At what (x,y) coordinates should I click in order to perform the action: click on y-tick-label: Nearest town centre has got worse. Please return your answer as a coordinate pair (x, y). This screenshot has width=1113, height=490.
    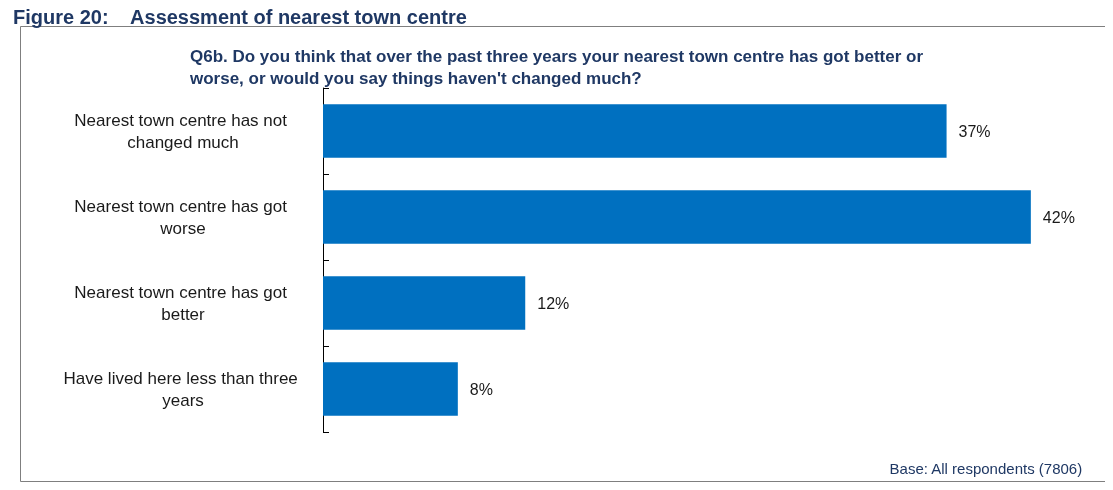
    Looking at the image, I should click on (183, 217).